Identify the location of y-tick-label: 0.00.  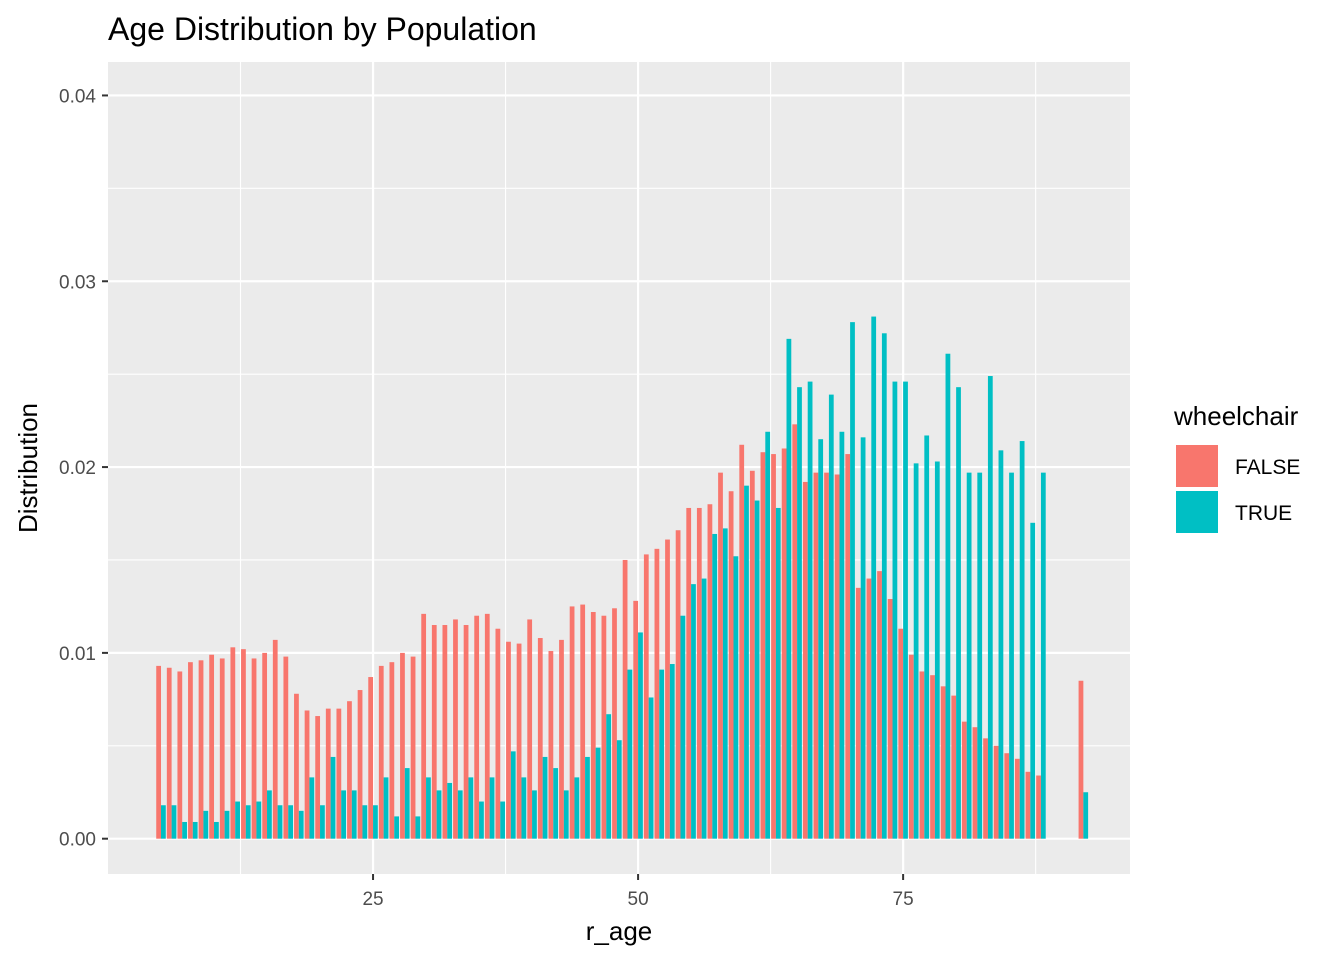
(77, 840).